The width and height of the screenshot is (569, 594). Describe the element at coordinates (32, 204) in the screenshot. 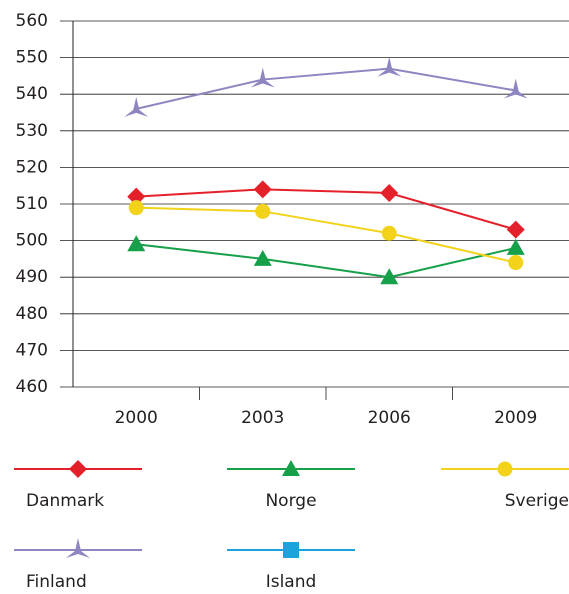

I see `y-tick-label: 510` at that location.